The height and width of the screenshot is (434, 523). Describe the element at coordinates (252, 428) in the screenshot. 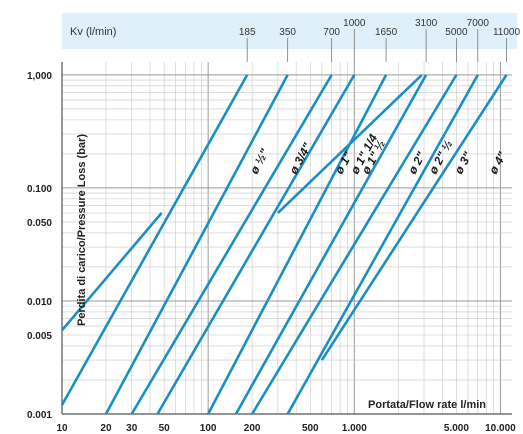

I see `x-tick-label: 200` at that location.